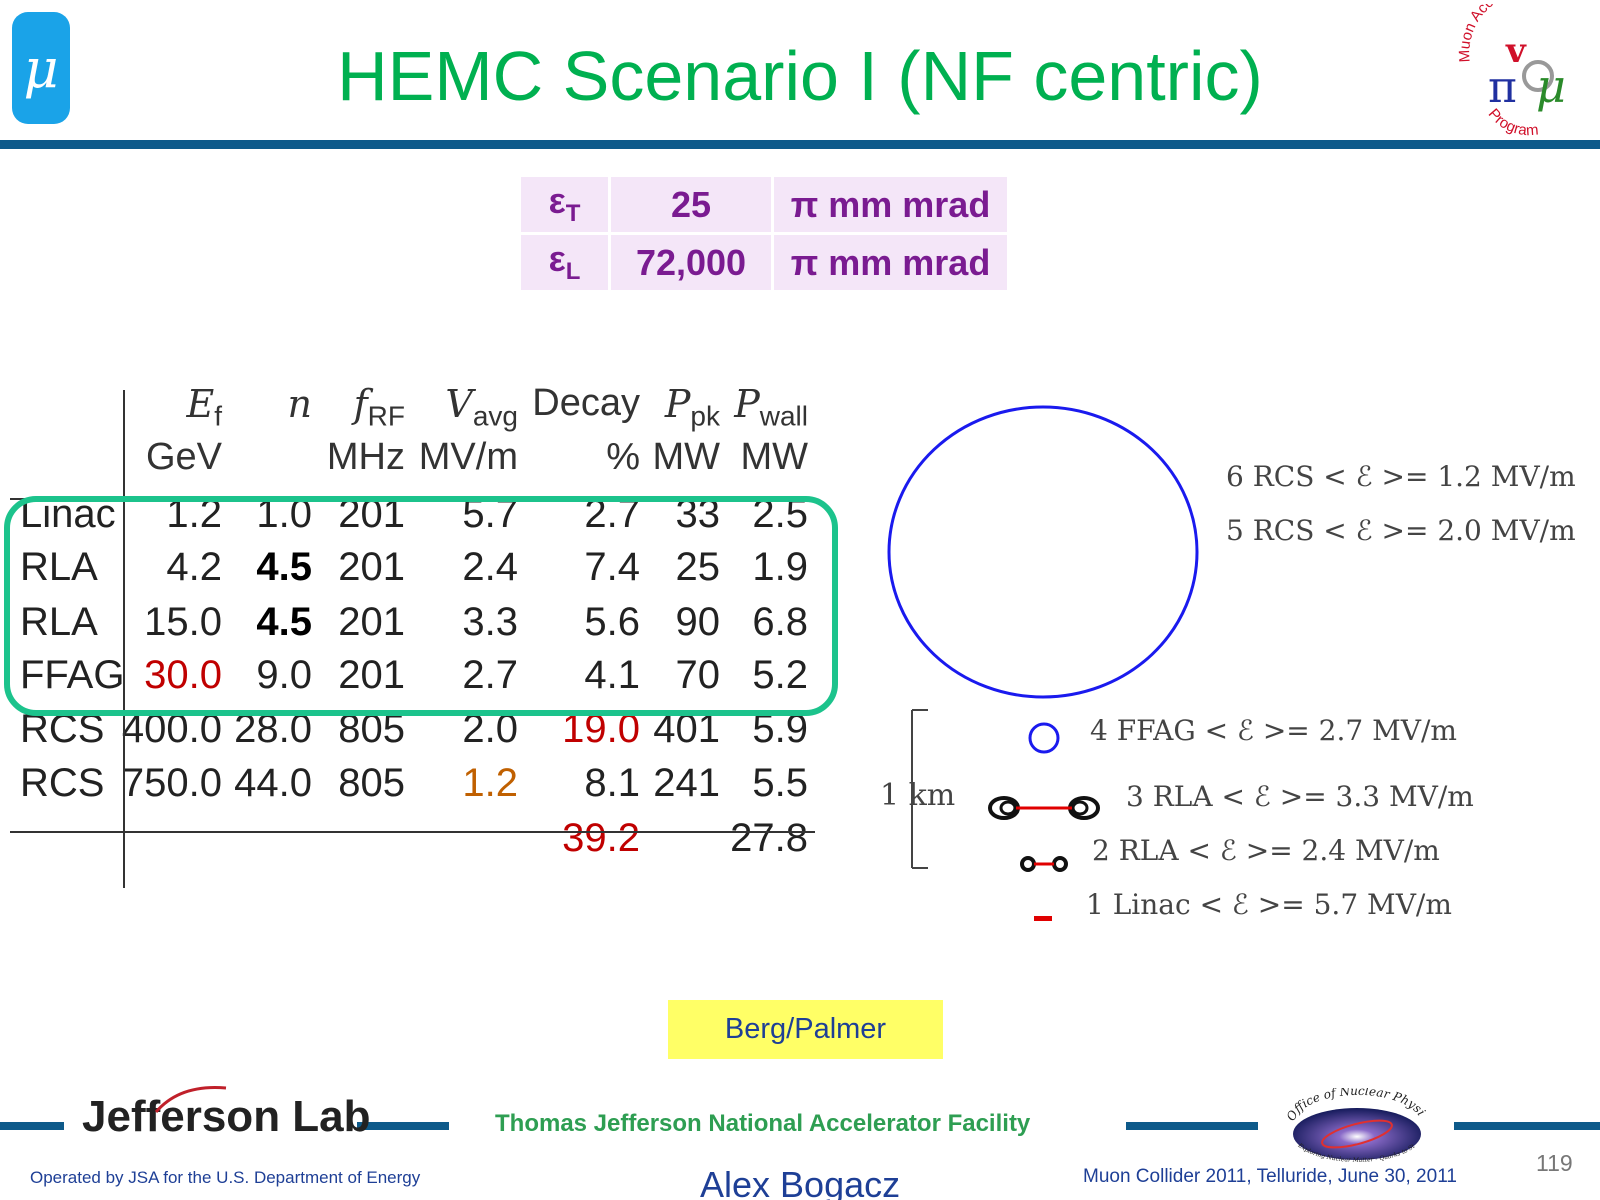 The image size is (1600, 1200). What do you see at coordinates (459, 404) in the screenshot?
I see `column-header-symbol: V` at bounding box center [459, 404].